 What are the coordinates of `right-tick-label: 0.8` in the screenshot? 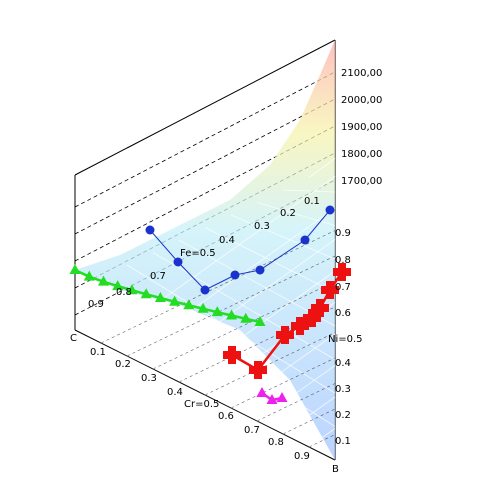 It's located at (343, 260).